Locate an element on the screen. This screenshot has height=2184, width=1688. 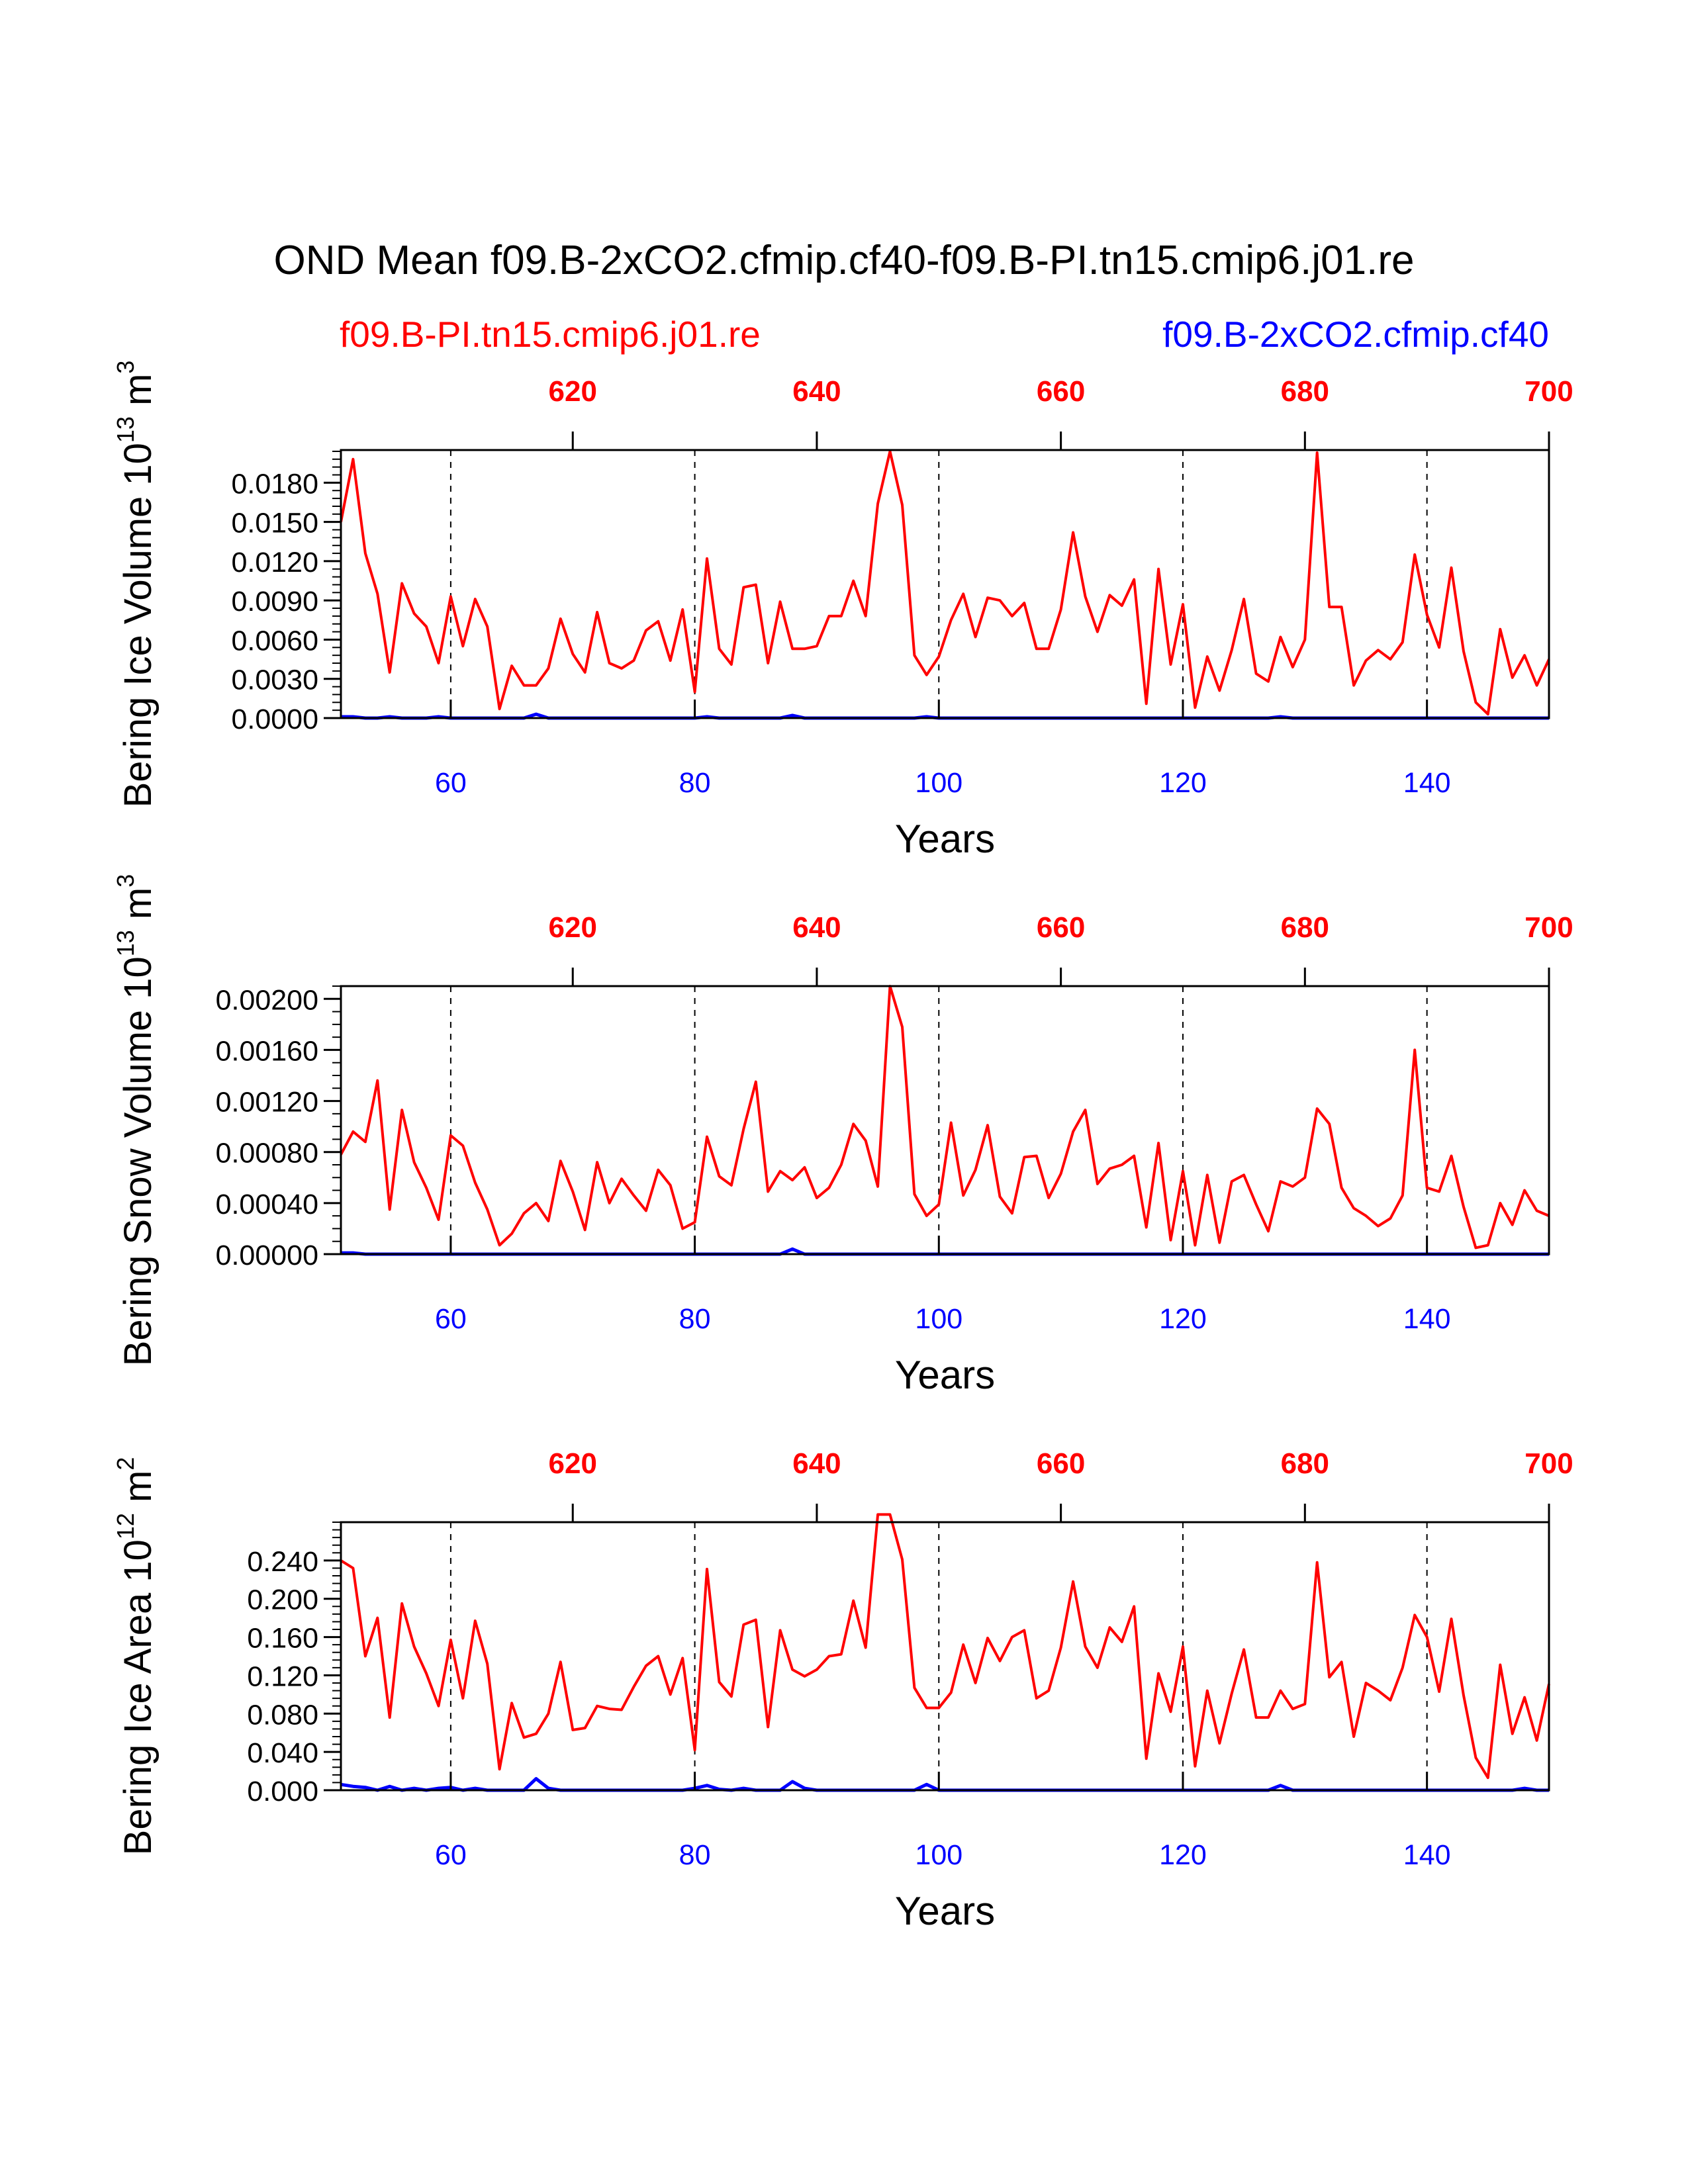
y-axis-title-part: Bering Snow Volume 10 is located at coordinates (138, 1161).